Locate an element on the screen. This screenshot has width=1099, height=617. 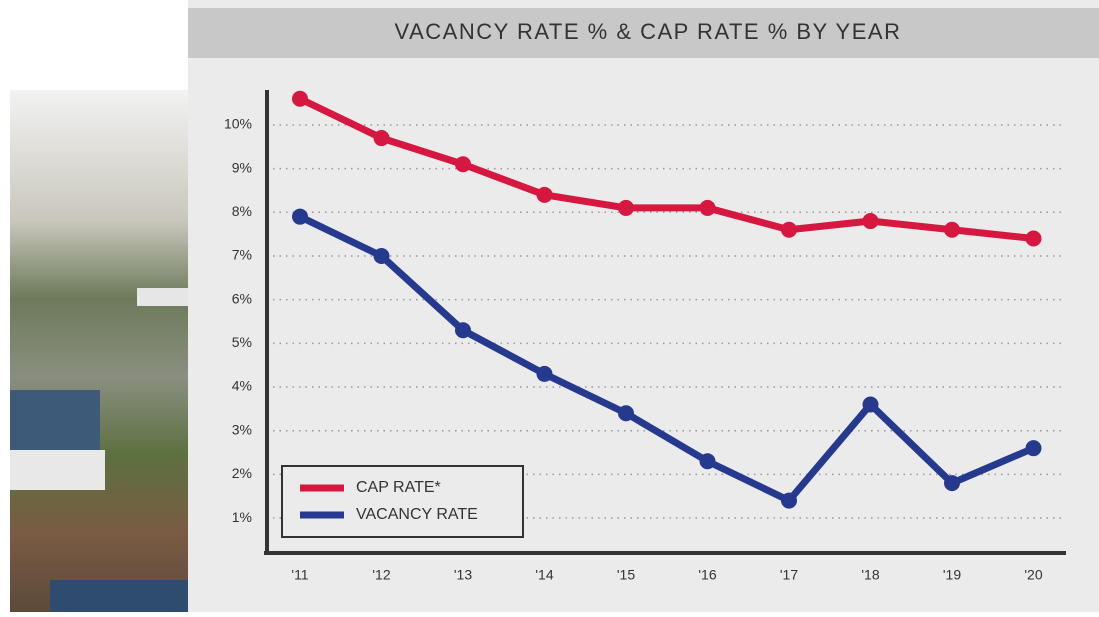
x-tick-label: '14 is located at coordinates (544, 575).